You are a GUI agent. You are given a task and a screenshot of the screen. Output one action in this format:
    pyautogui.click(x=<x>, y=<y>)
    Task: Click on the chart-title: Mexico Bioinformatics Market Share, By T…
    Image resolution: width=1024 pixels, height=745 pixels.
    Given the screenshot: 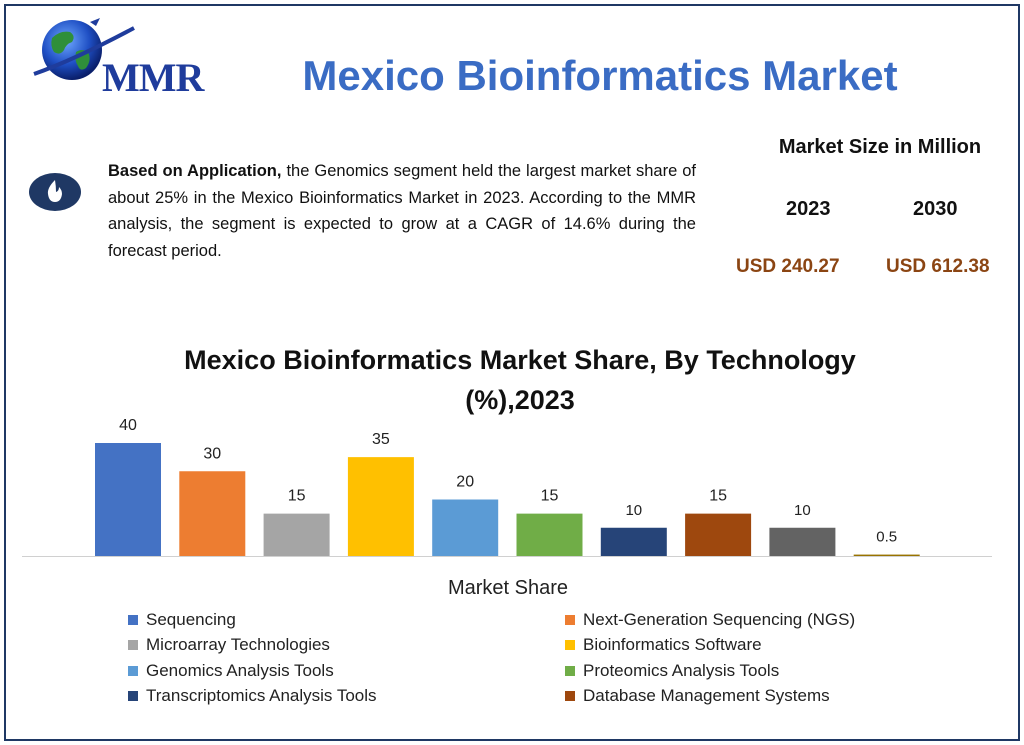 What is the action you would take?
    pyautogui.click(x=520, y=380)
    